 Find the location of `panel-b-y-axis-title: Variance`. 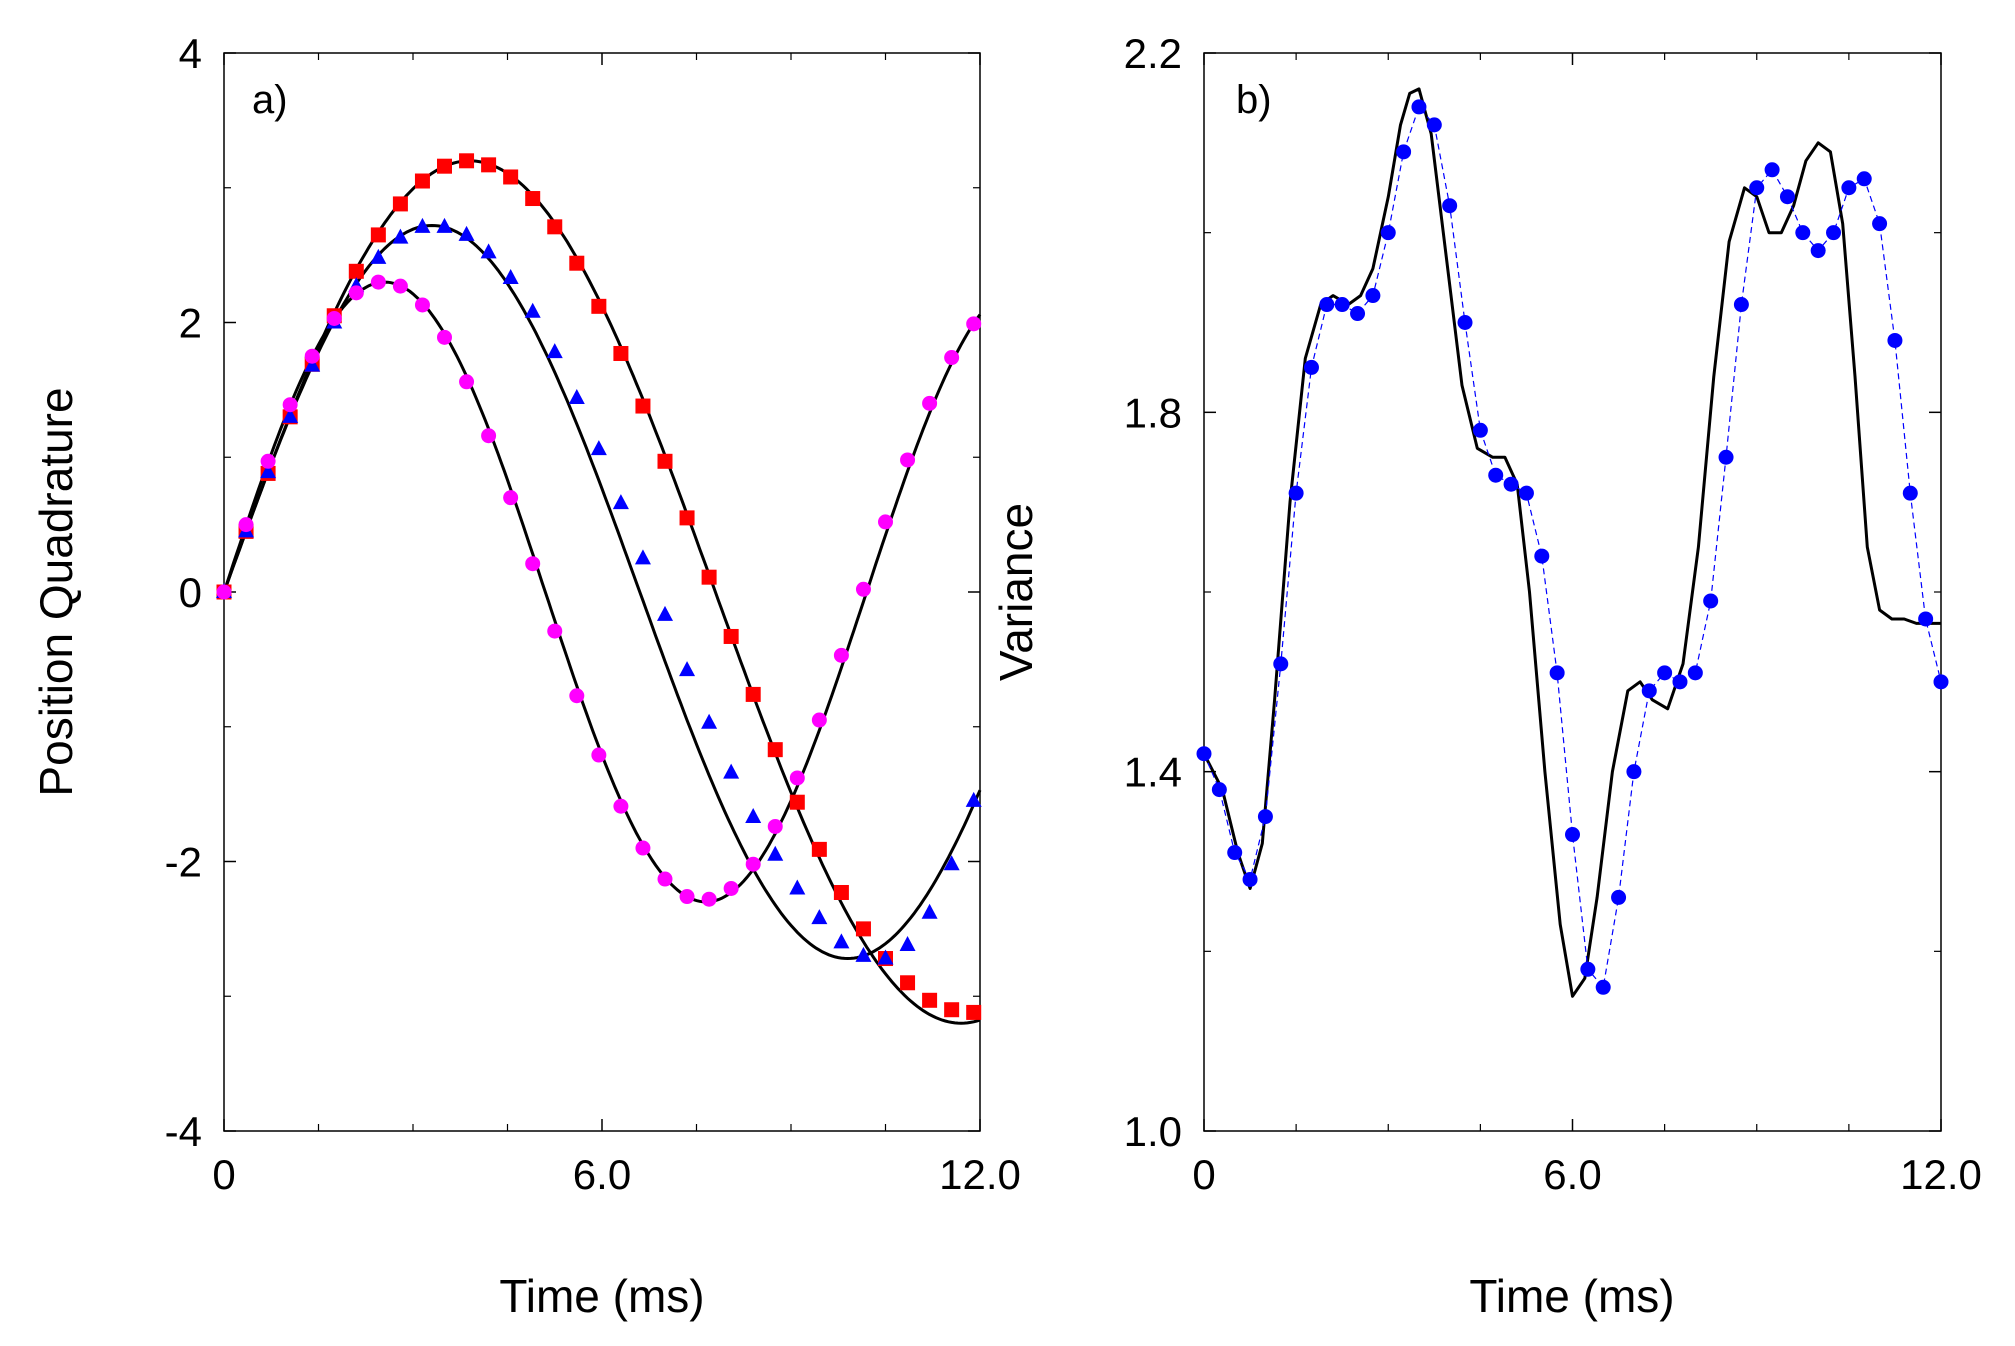

panel-b-y-axis-title: Variance is located at coordinates (1016, 592).